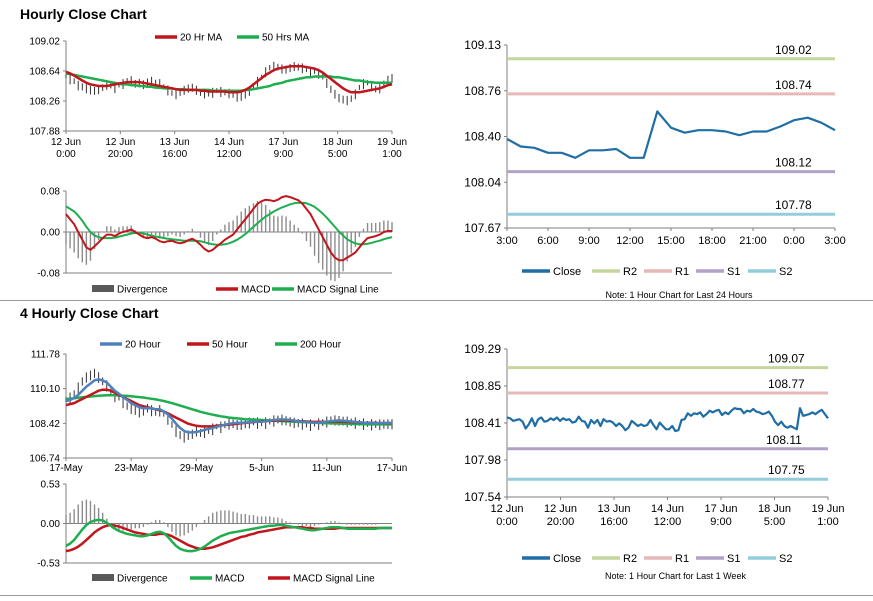 The image size is (873, 601). I want to click on hourly-pivot-legend-label: R2, so click(630, 272).